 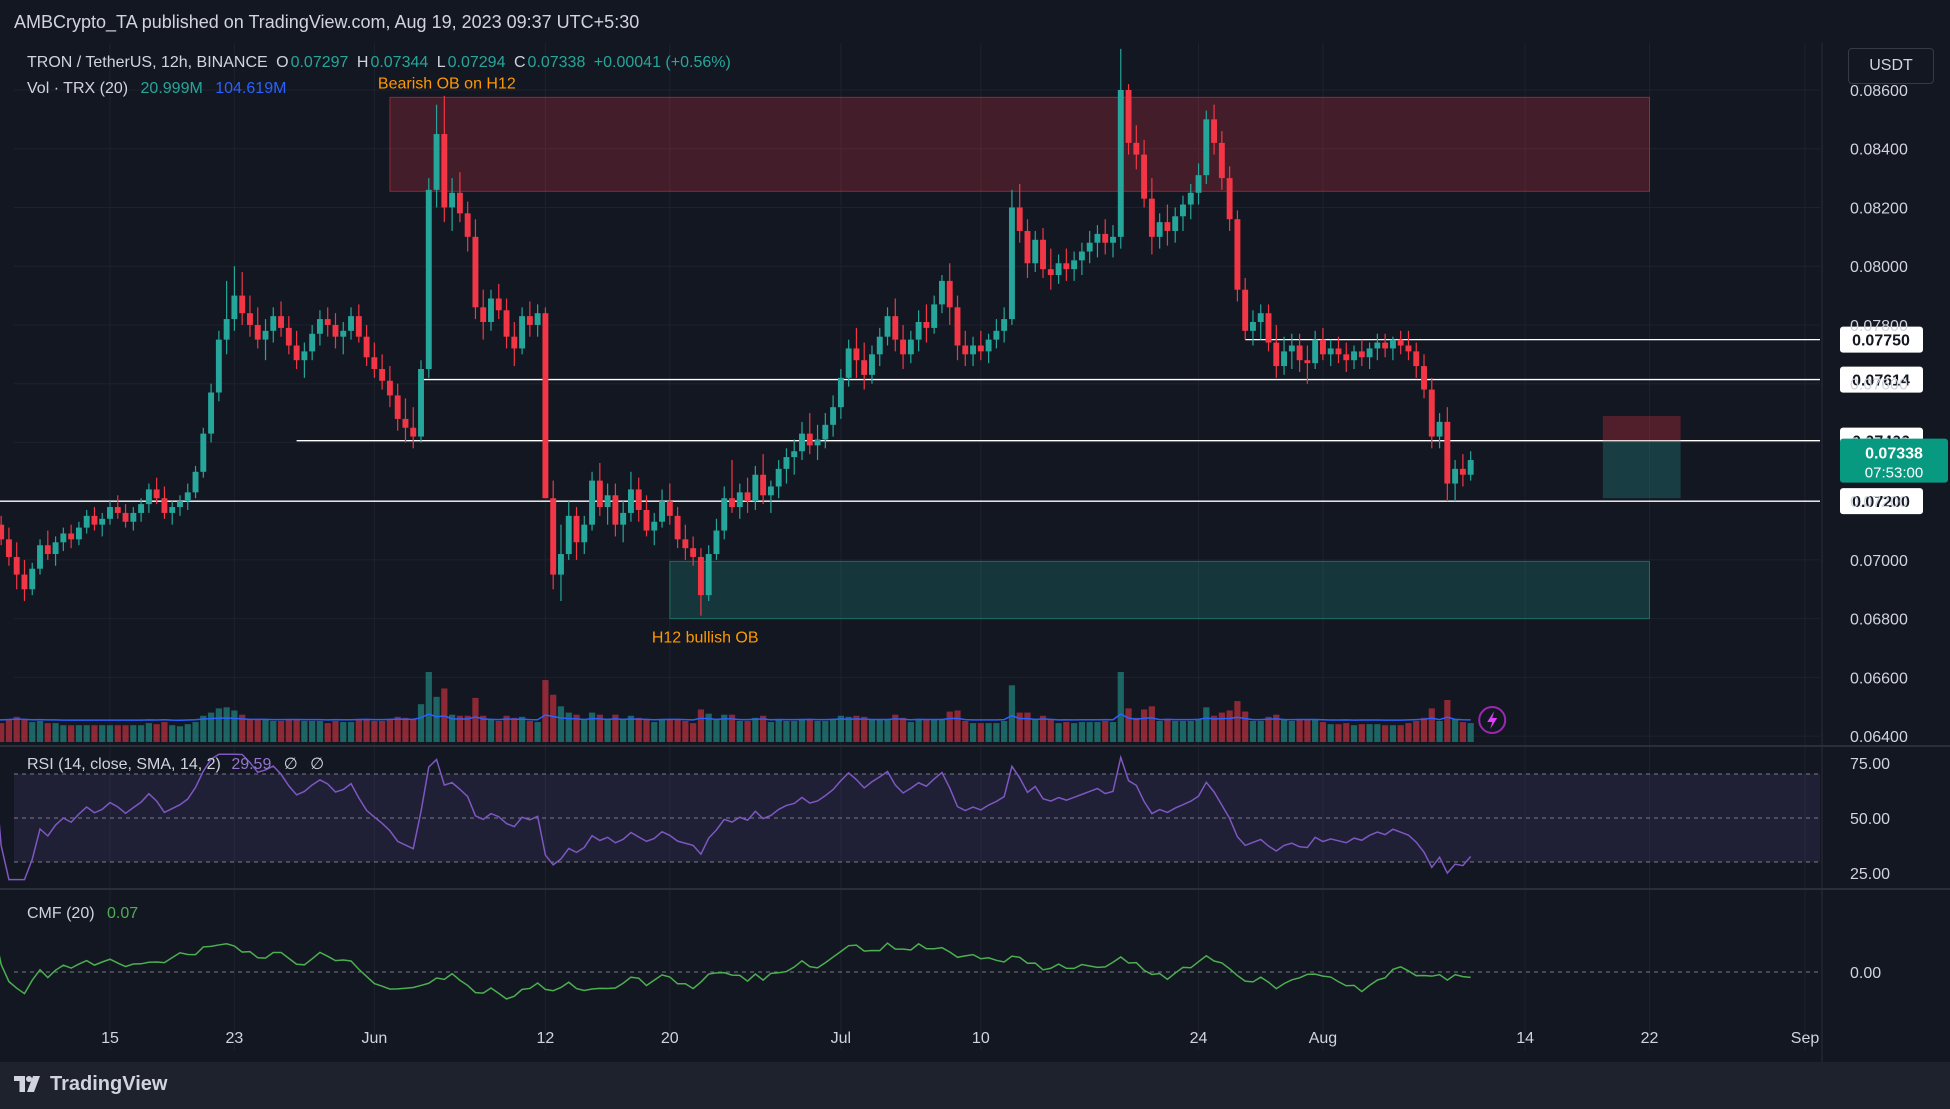 What do you see at coordinates (975, 1085) in the screenshot?
I see `footer-bar` at bounding box center [975, 1085].